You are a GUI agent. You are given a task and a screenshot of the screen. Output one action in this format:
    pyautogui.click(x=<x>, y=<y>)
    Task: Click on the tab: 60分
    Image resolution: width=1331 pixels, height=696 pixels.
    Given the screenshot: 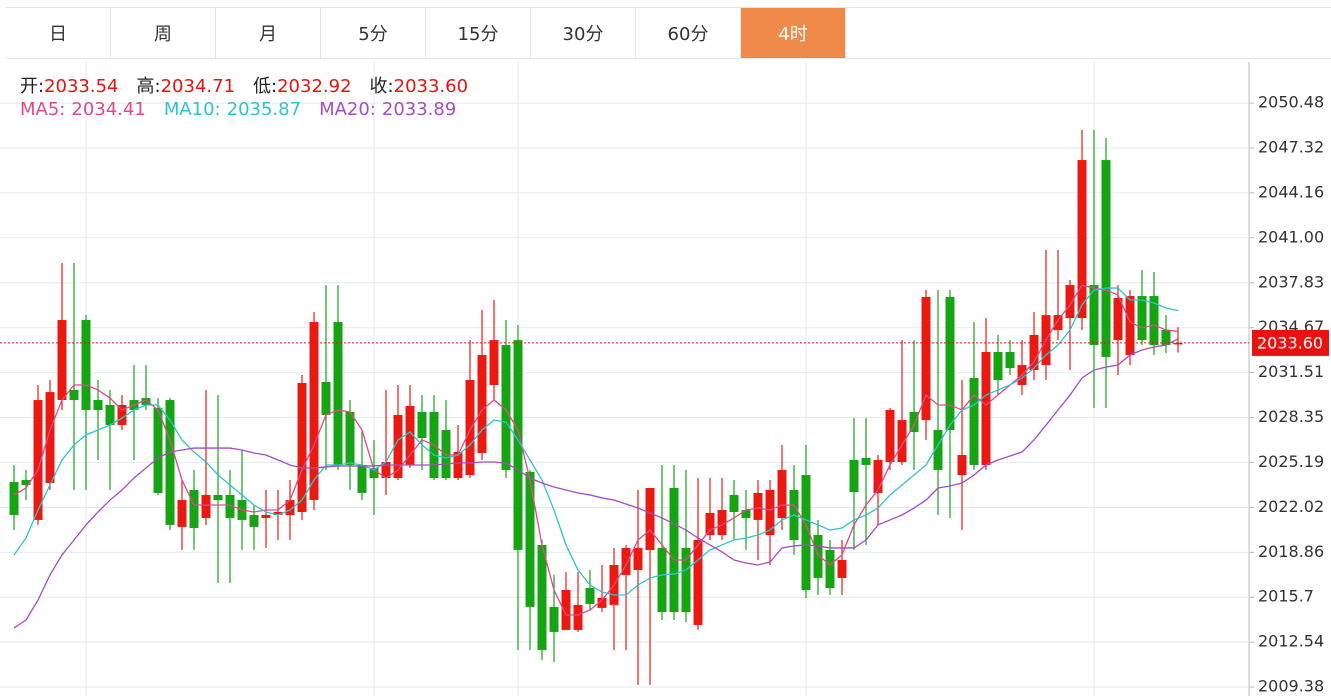 What is the action you would take?
    pyautogui.click(x=688, y=33)
    